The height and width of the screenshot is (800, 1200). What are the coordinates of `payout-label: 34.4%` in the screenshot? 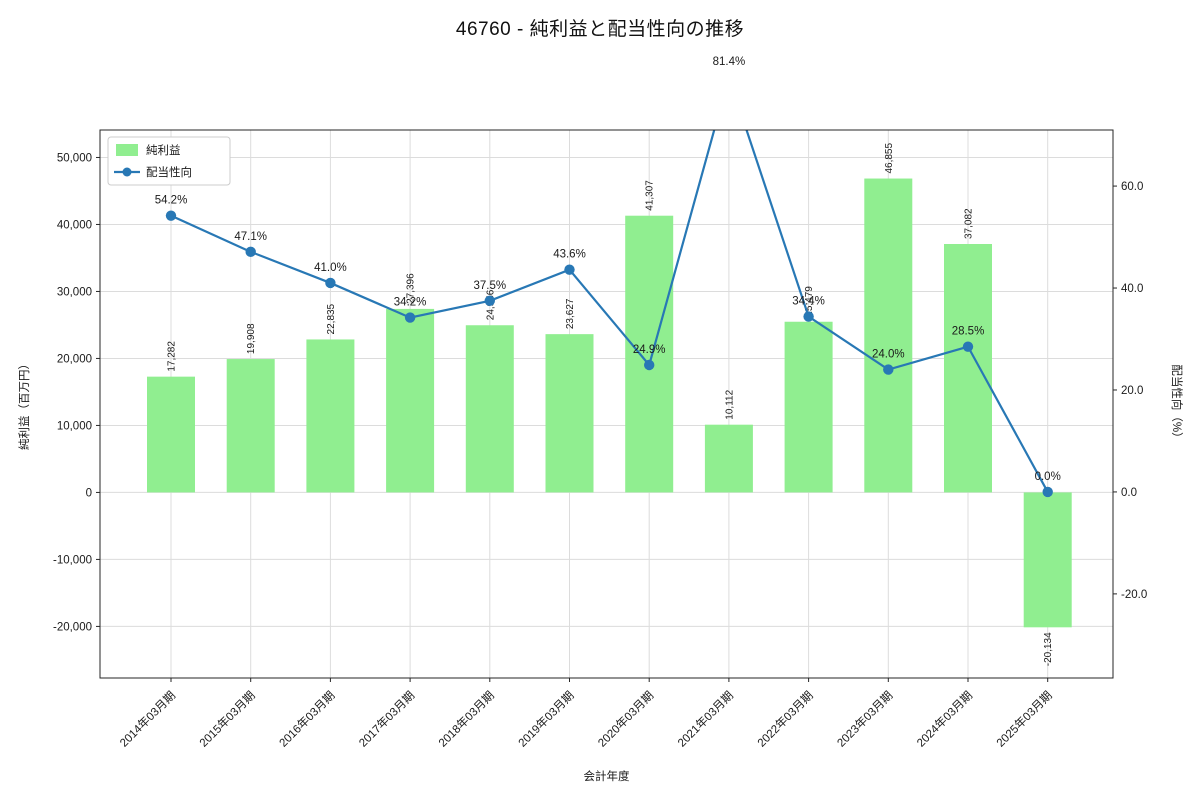 It's located at (808, 302).